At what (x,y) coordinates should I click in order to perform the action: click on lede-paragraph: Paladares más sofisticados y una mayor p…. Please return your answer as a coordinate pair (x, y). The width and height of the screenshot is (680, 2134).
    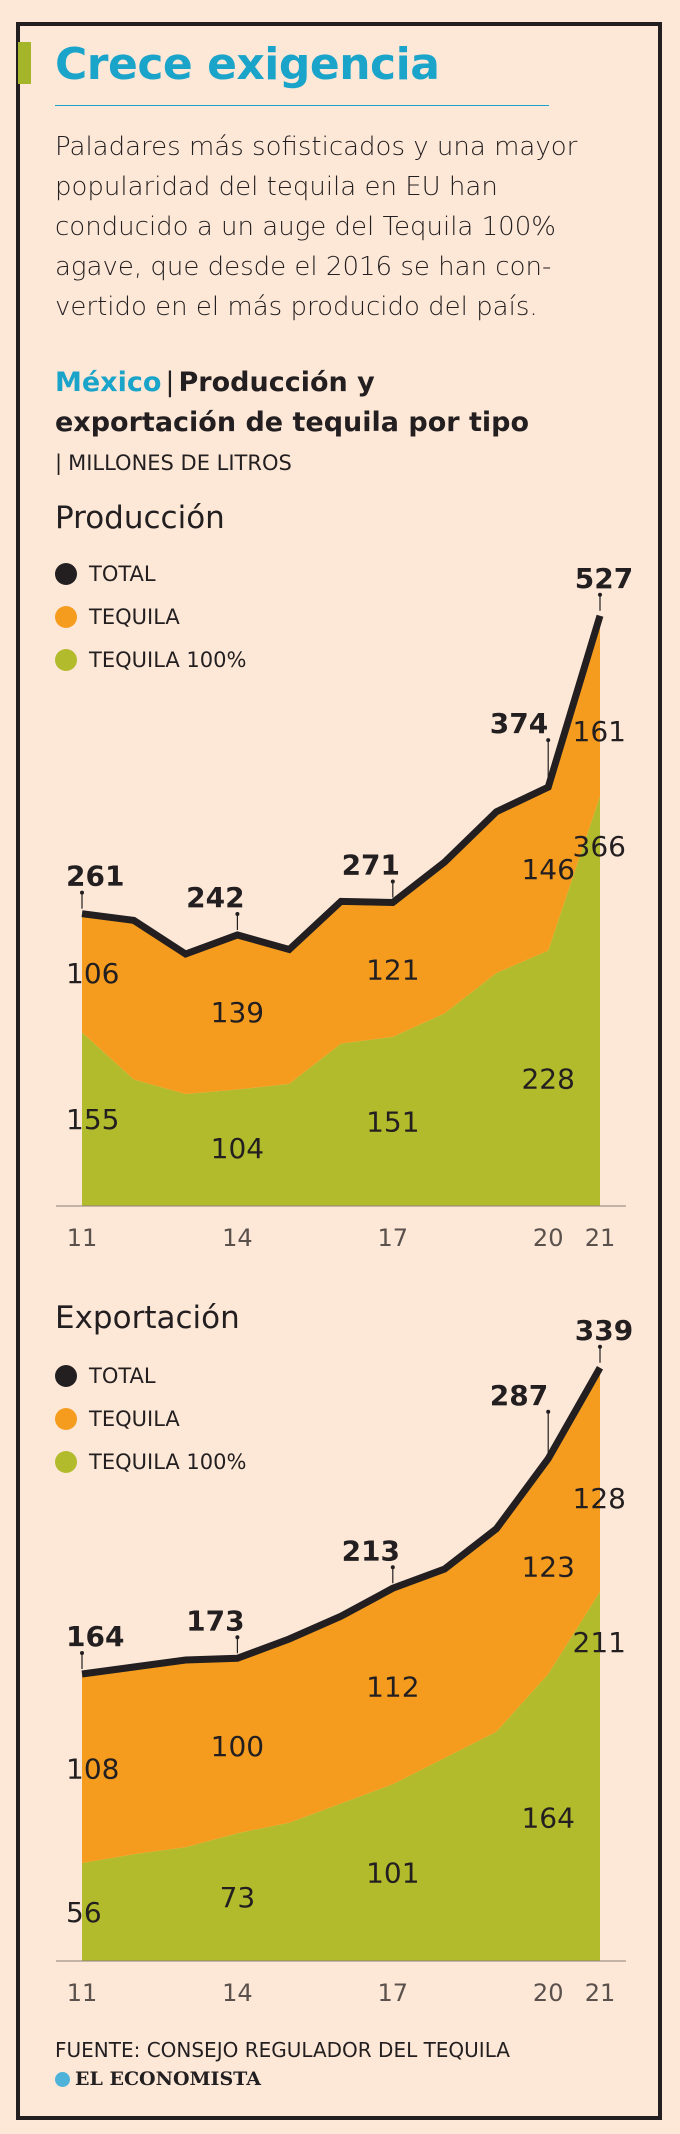
    Looking at the image, I should click on (355, 227).